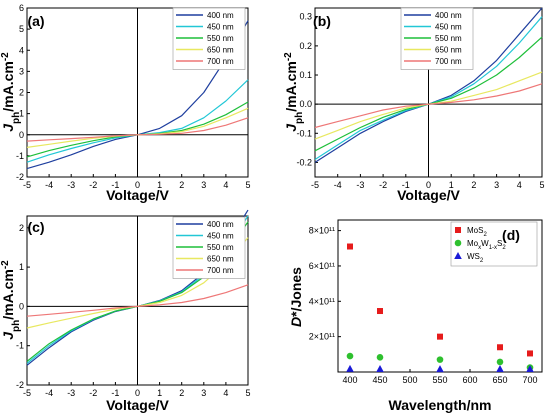 The height and width of the screenshot is (420, 550). Describe the element at coordinates (35, 21) in the screenshot. I see `panel-label: (a)` at that location.